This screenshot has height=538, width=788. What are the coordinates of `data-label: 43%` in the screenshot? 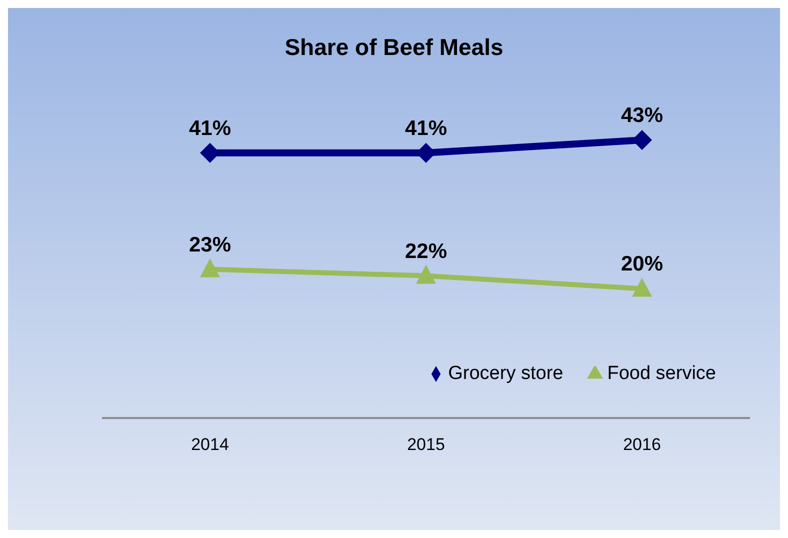 It's located at (642, 115).